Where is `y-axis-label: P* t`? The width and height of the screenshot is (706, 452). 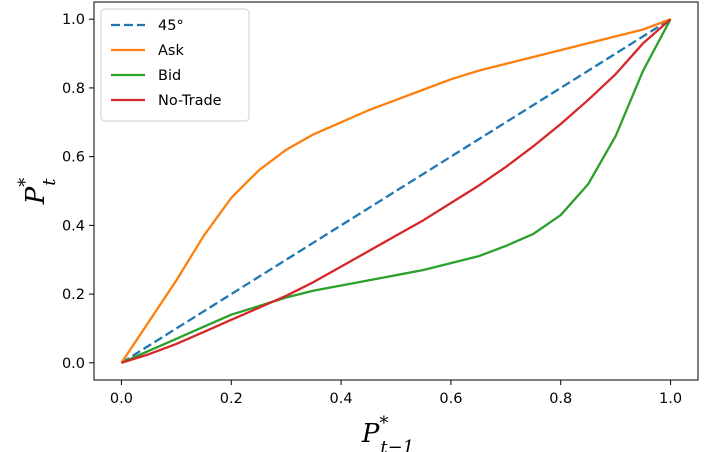 y-axis-label: P* t is located at coordinates (37, 192).